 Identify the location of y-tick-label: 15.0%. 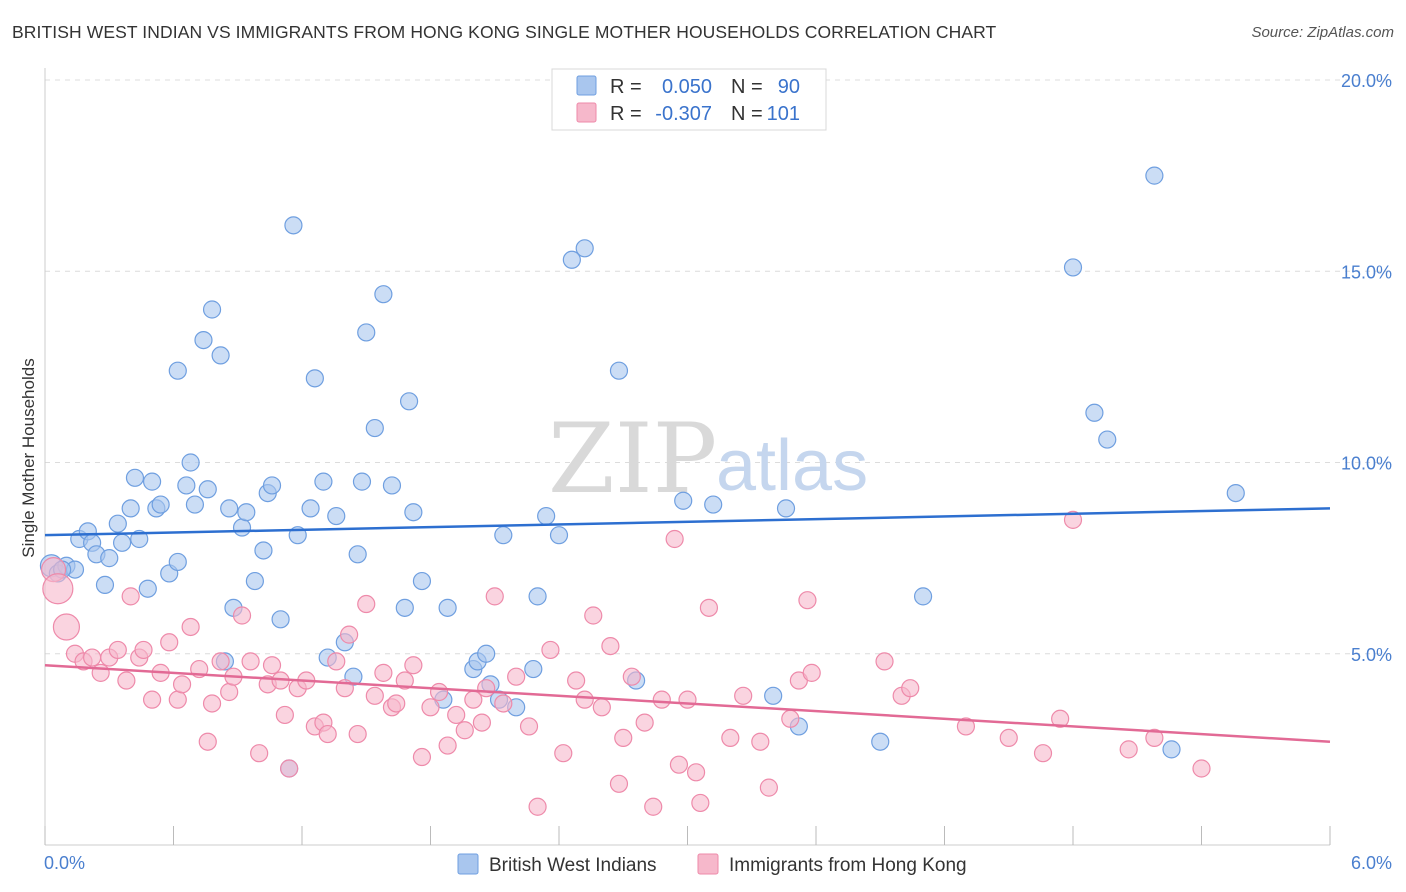
(1366, 272).